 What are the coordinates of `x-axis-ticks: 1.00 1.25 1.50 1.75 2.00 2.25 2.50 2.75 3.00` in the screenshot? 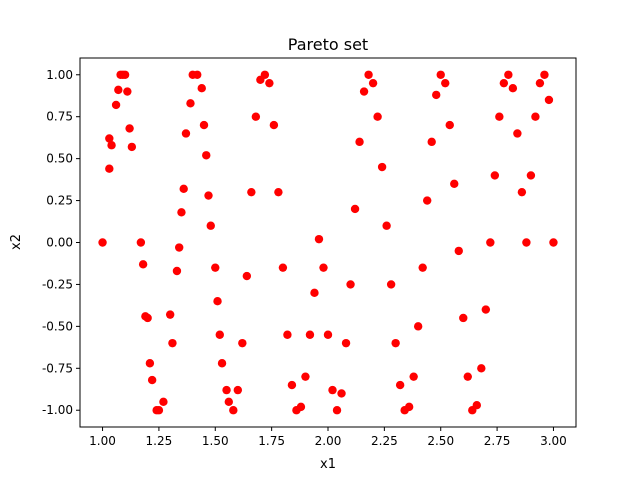 It's located at (328, 437).